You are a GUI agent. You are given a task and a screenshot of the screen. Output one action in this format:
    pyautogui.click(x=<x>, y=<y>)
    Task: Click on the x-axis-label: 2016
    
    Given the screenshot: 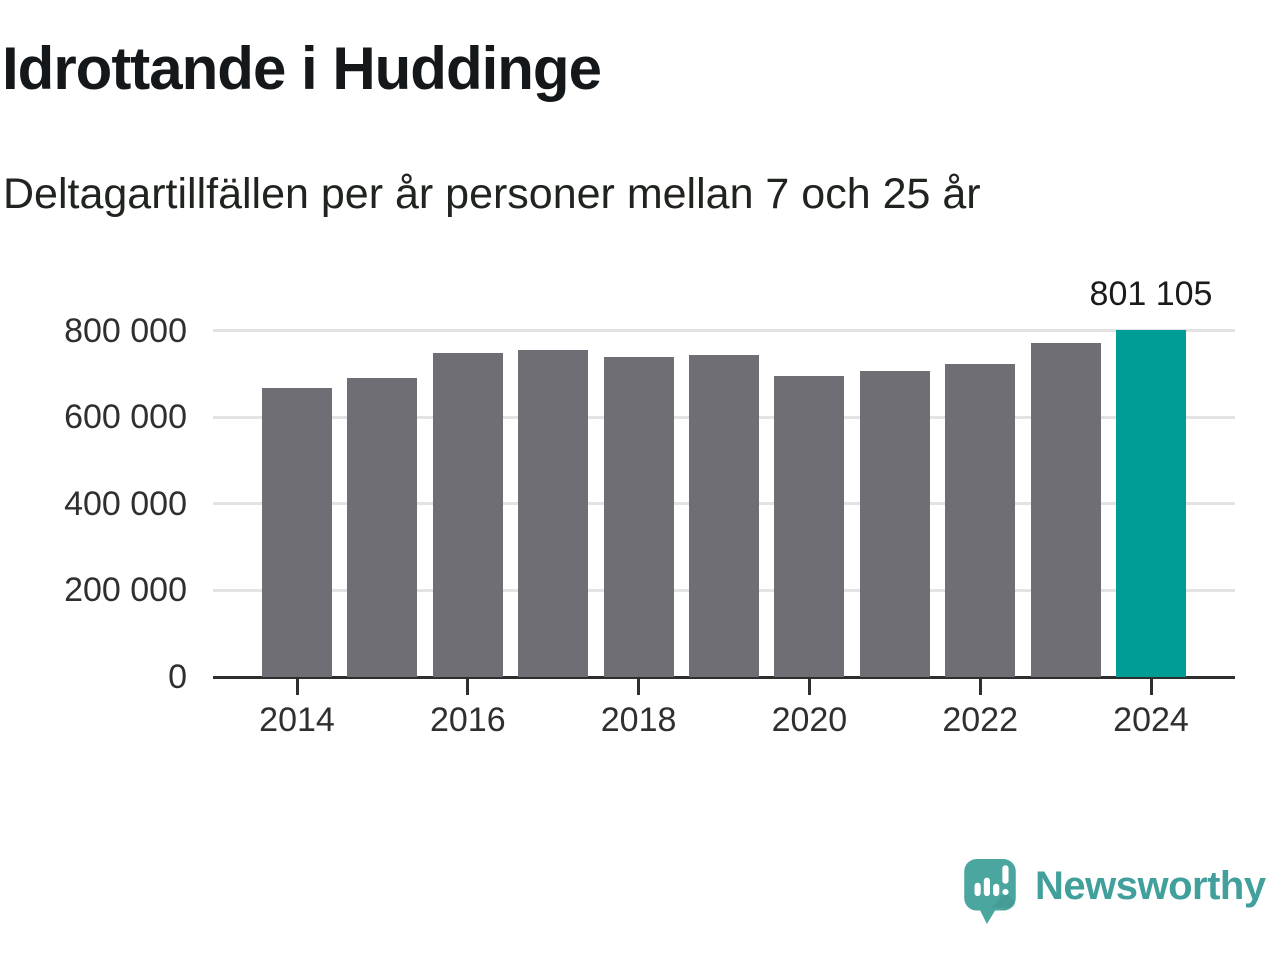 What is the action you would take?
    pyautogui.click(x=467, y=720)
    